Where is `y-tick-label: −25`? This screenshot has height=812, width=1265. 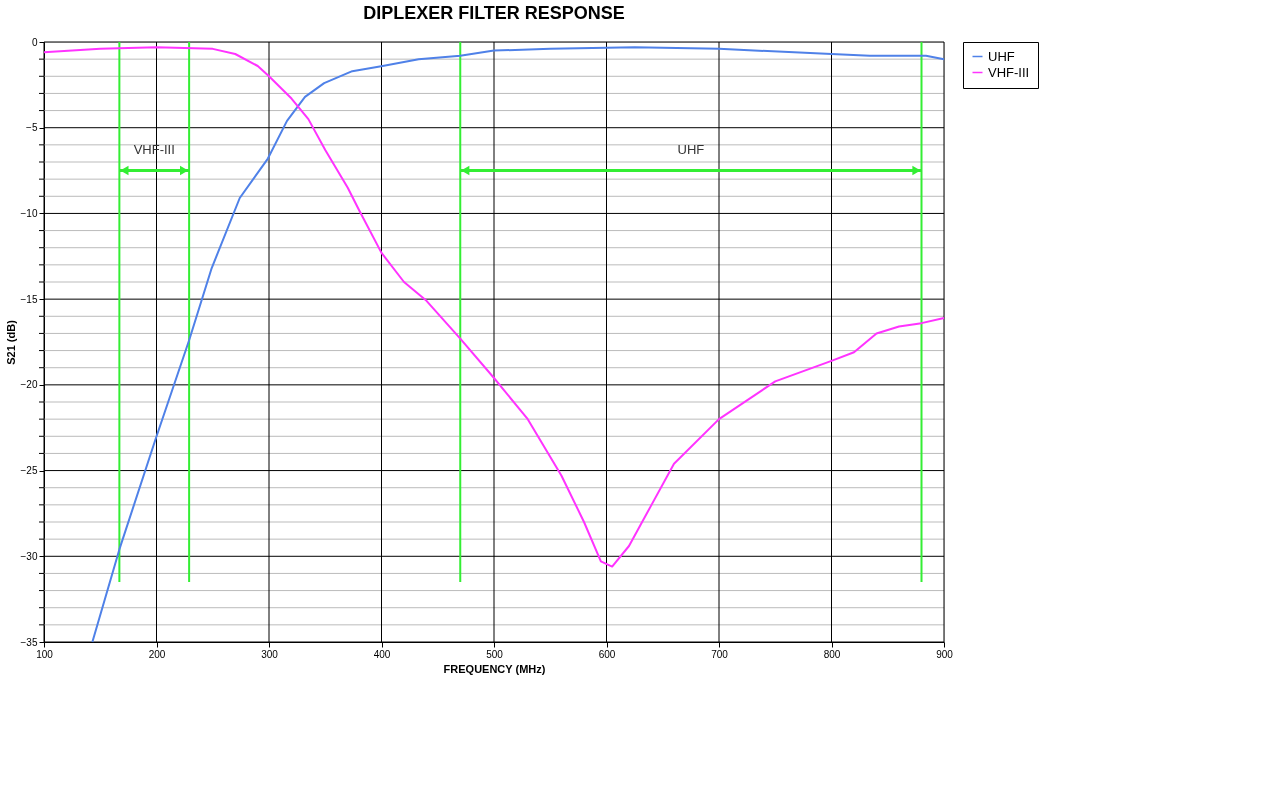 y-tick-label: −25 is located at coordinates (29, 471).